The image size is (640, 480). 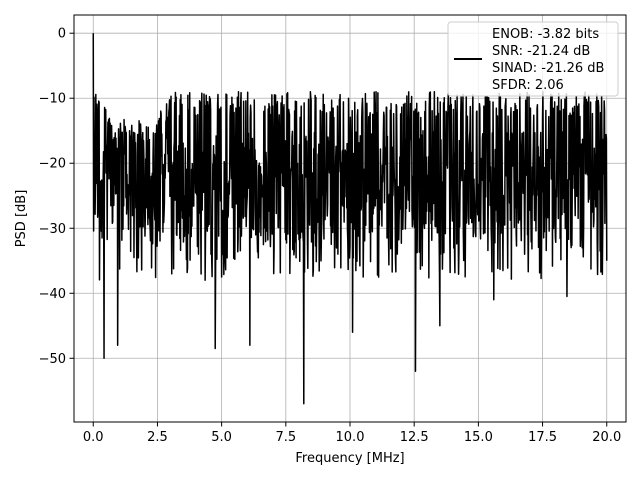 I want to click on x-tick-label: 15.0, so click(x=478, y=437).